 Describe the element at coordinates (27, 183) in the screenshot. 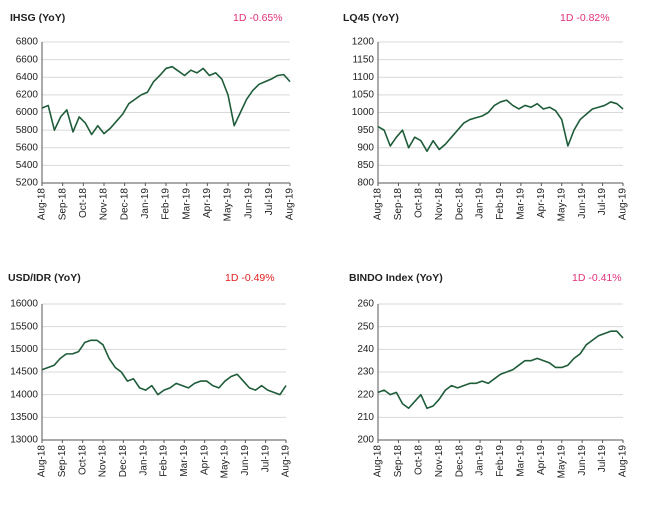

I see `y-tick-label: 5200` at that location.